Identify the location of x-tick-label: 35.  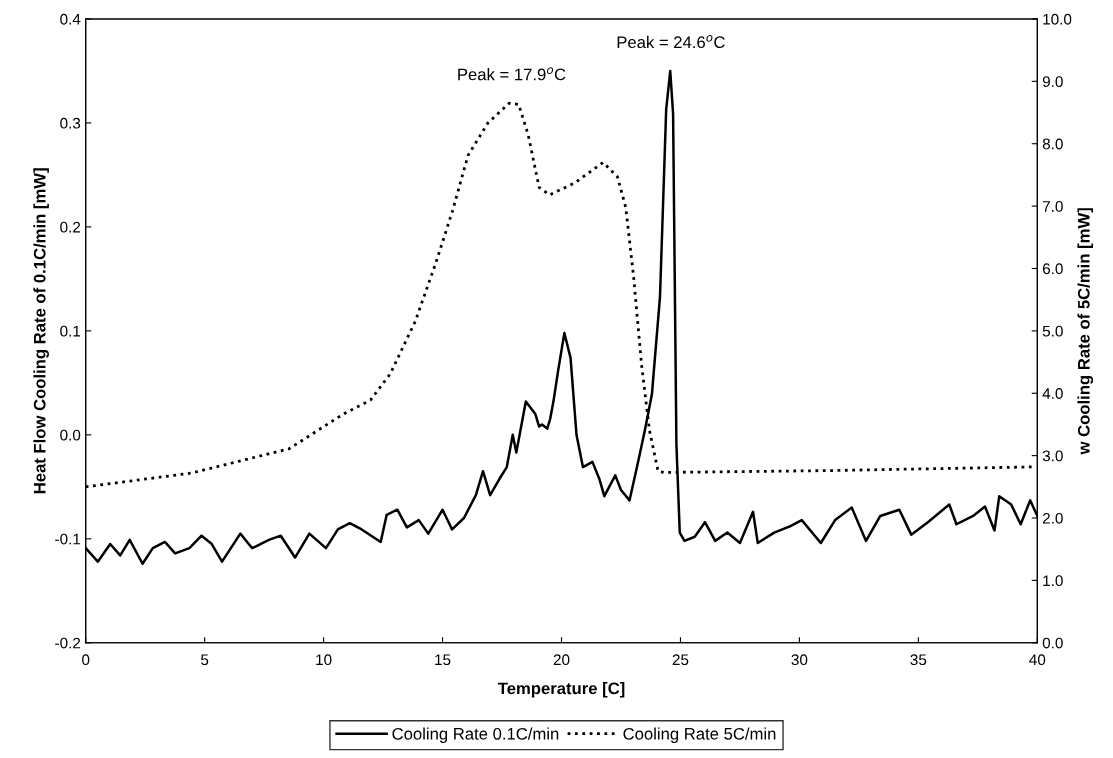
(918, 660).